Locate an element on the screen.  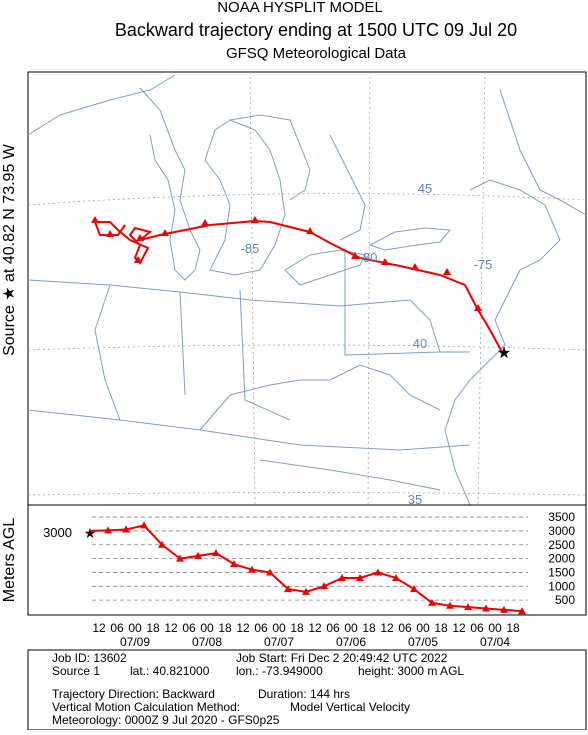
profile-frame is located at coordinates (307, 560).